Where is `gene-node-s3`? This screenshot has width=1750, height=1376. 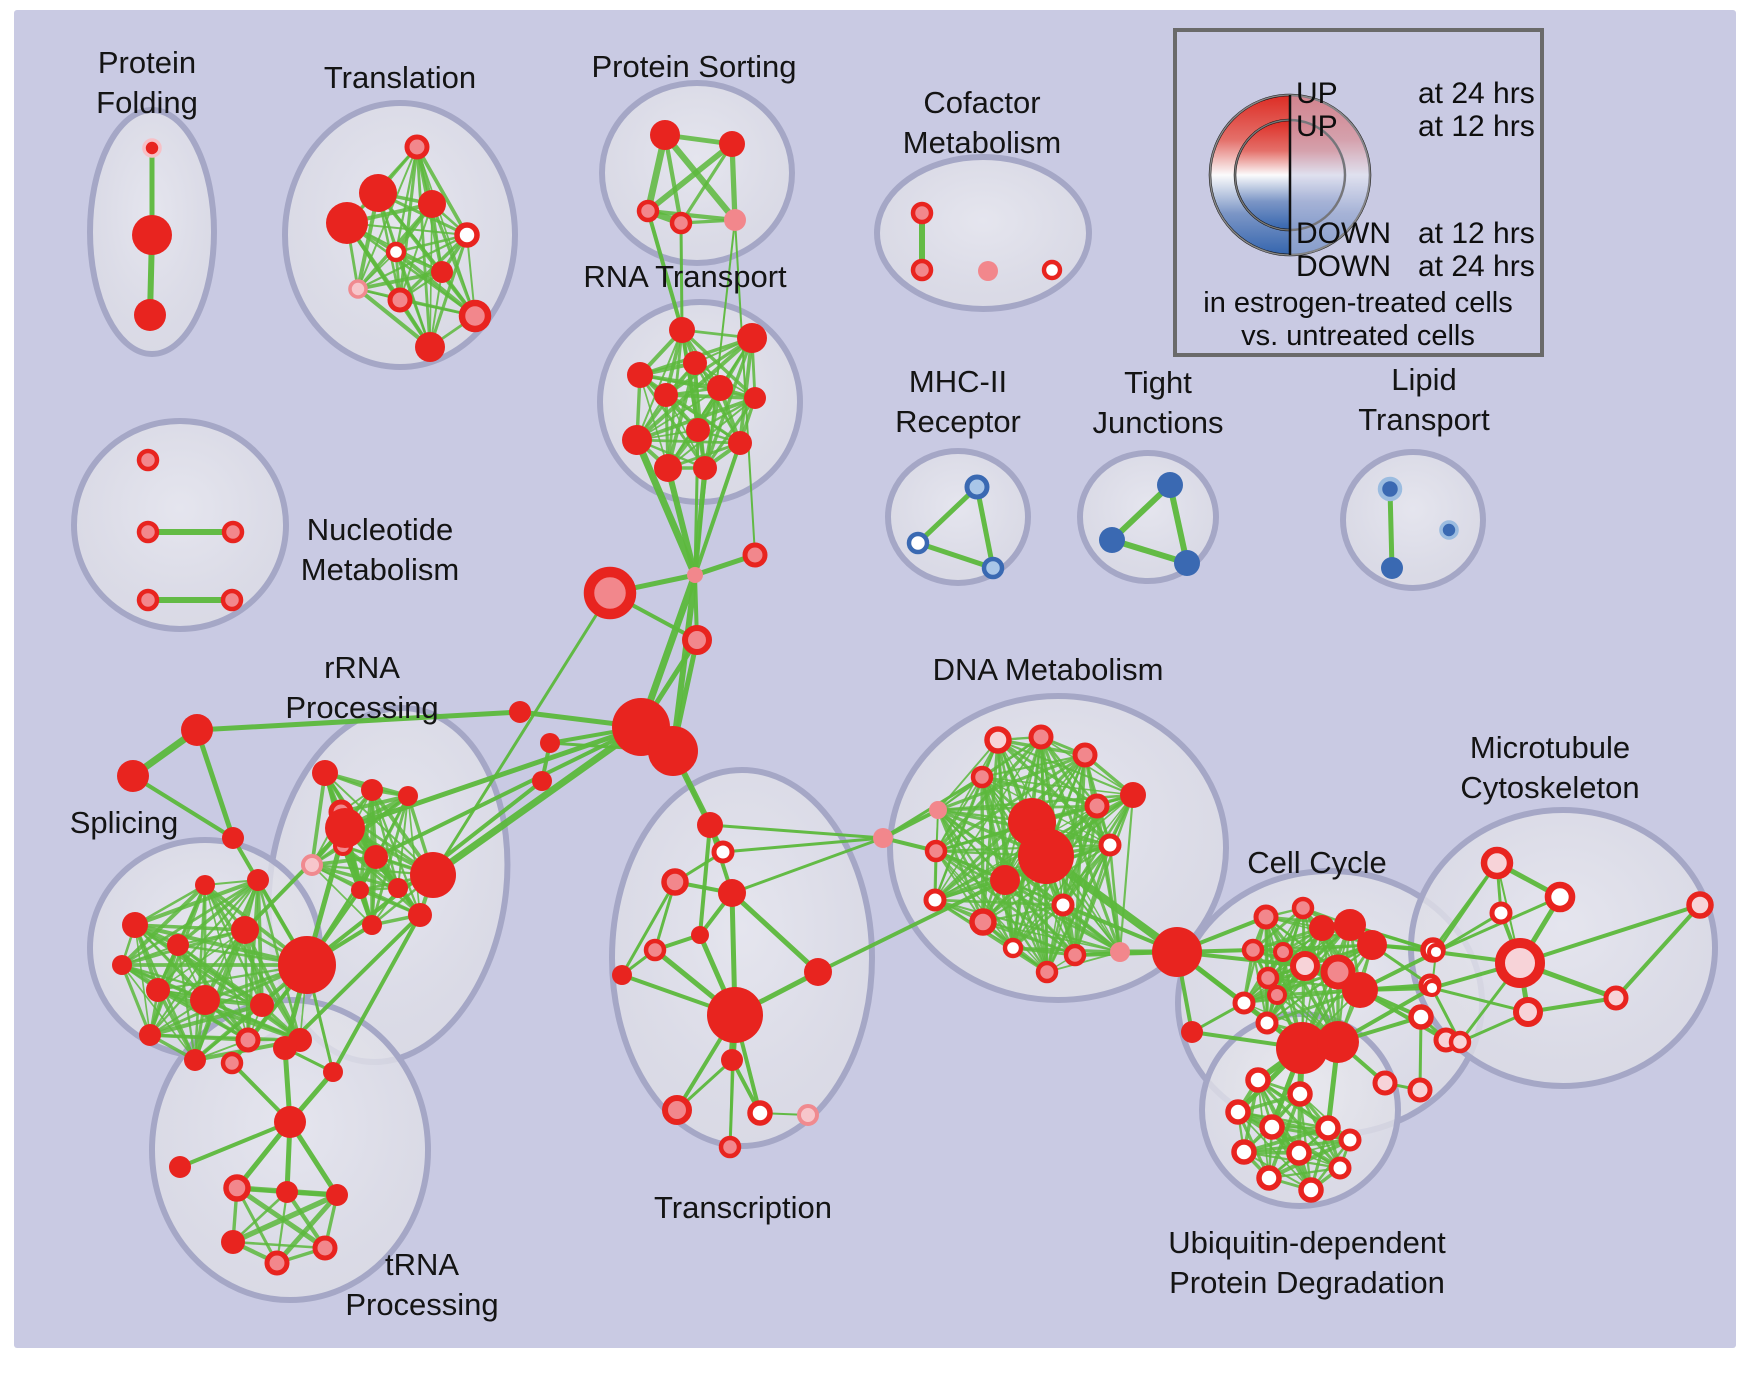
gene-node-s3 is located at coordinates (681, 223).